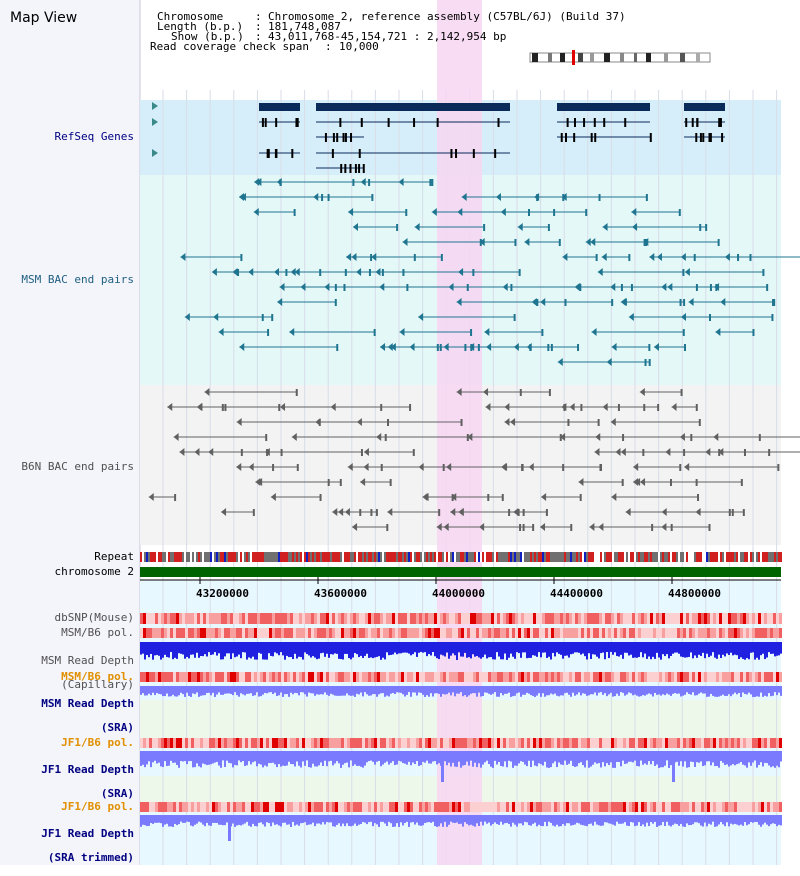  Describe the element at coordinates (94, 571) in the screenshot. I see `track-label-chromosome: chromosome 2` at that location.